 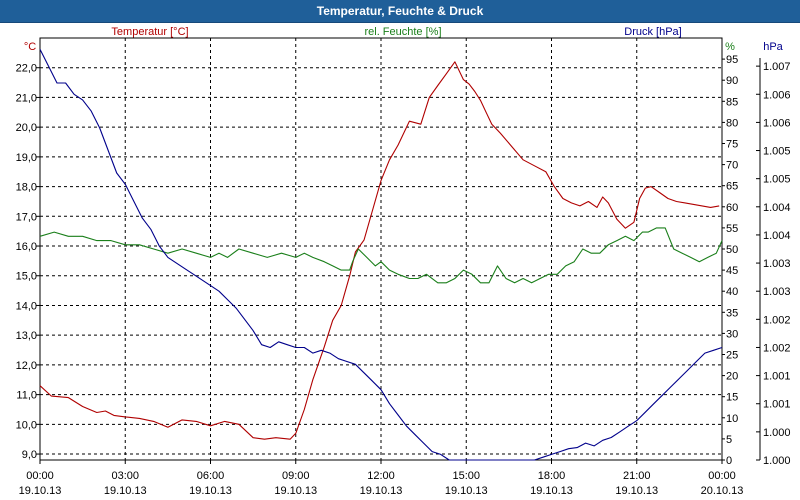 I want to click on x-tick-label-time: 12:00, so click(x=381, y=476).